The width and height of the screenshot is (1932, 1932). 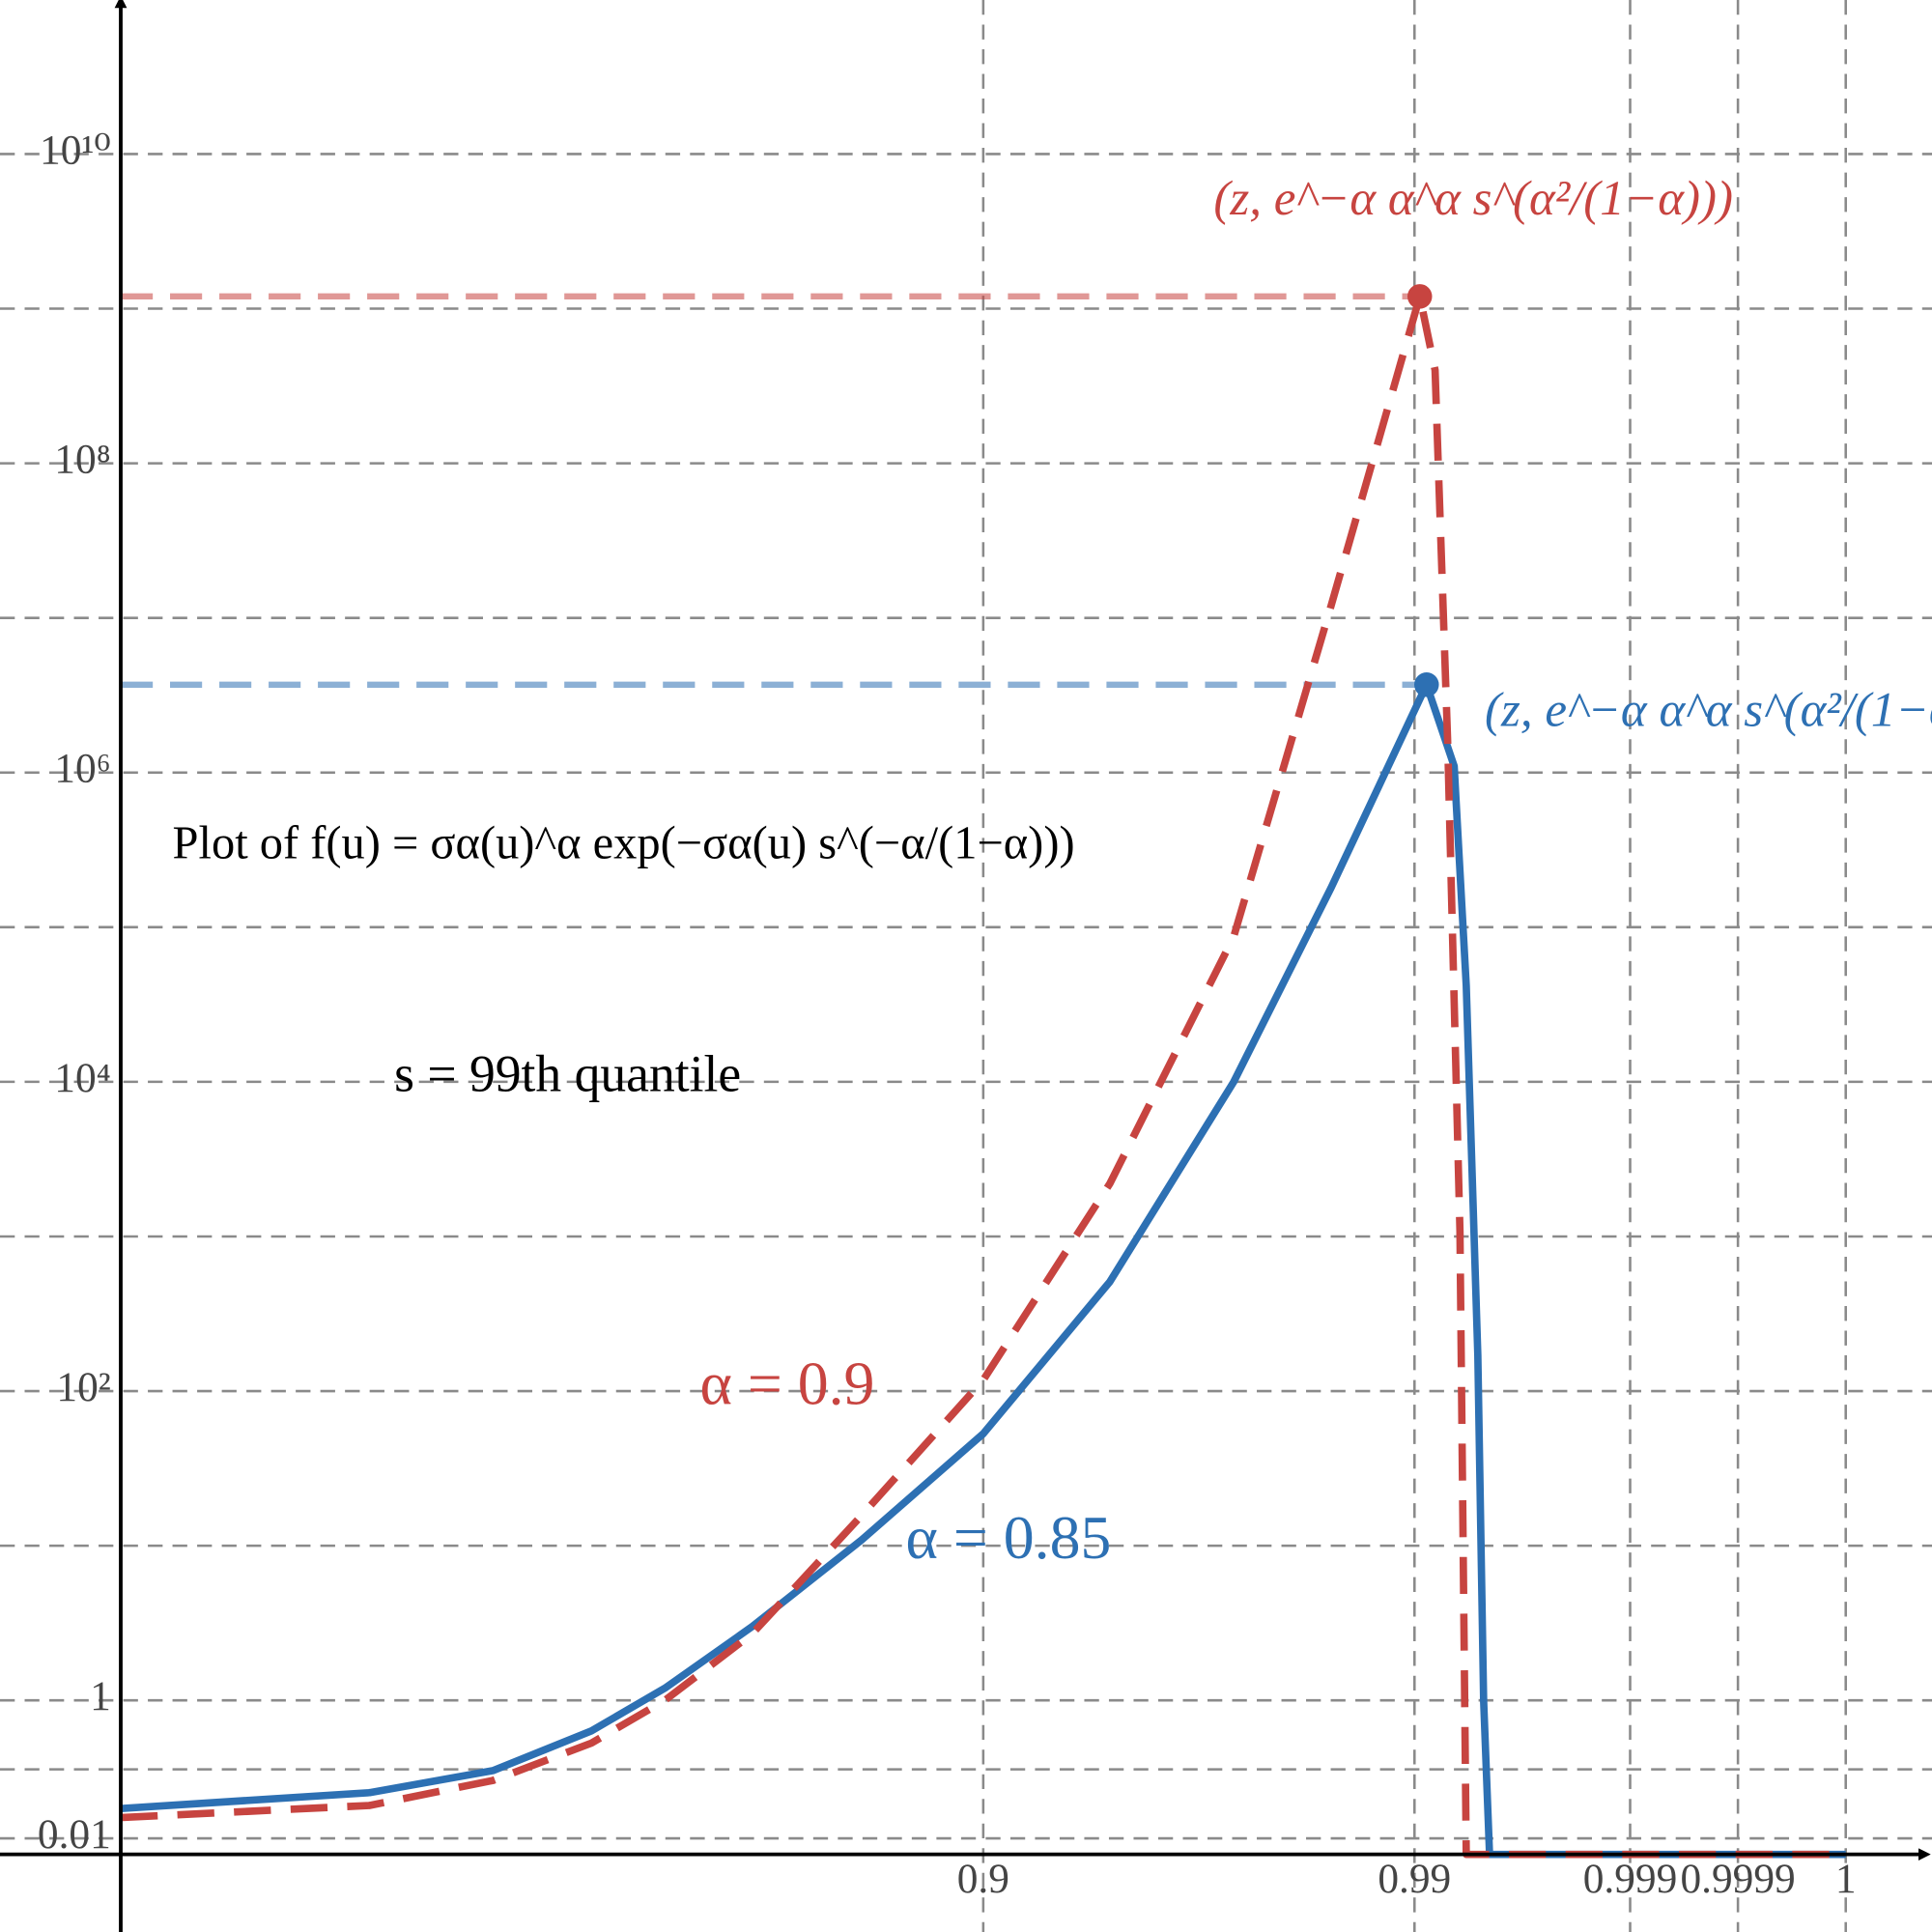 I want to click on x-tick-label: 1, so click(x=1846, y=1879).